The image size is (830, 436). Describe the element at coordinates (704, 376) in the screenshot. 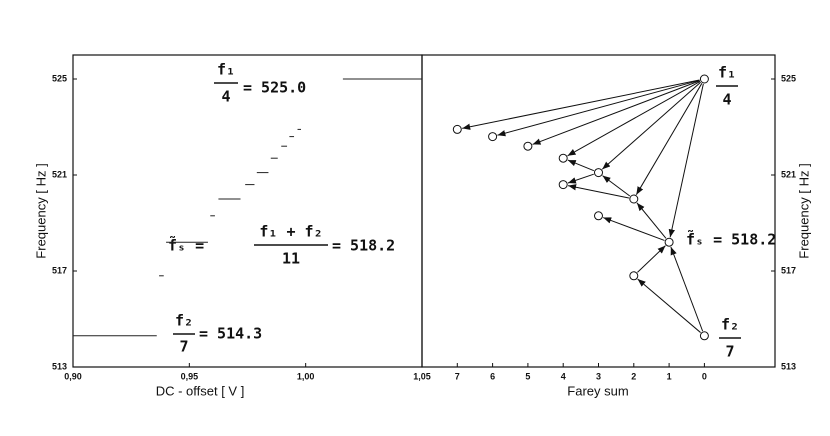

I see `x-tick-label: 0` at that location.